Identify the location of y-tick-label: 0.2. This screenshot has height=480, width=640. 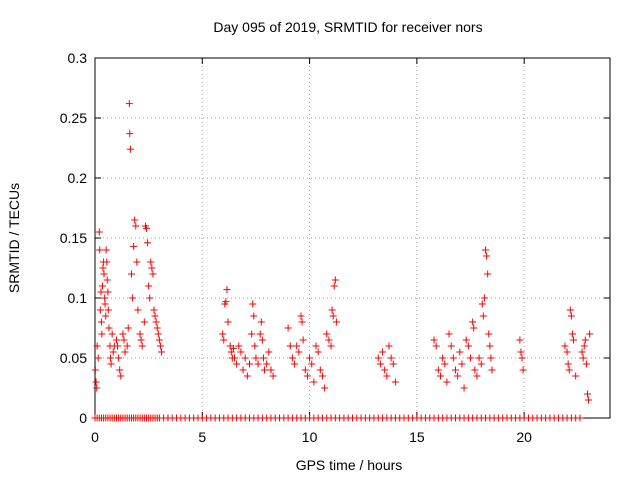
(78, 178).